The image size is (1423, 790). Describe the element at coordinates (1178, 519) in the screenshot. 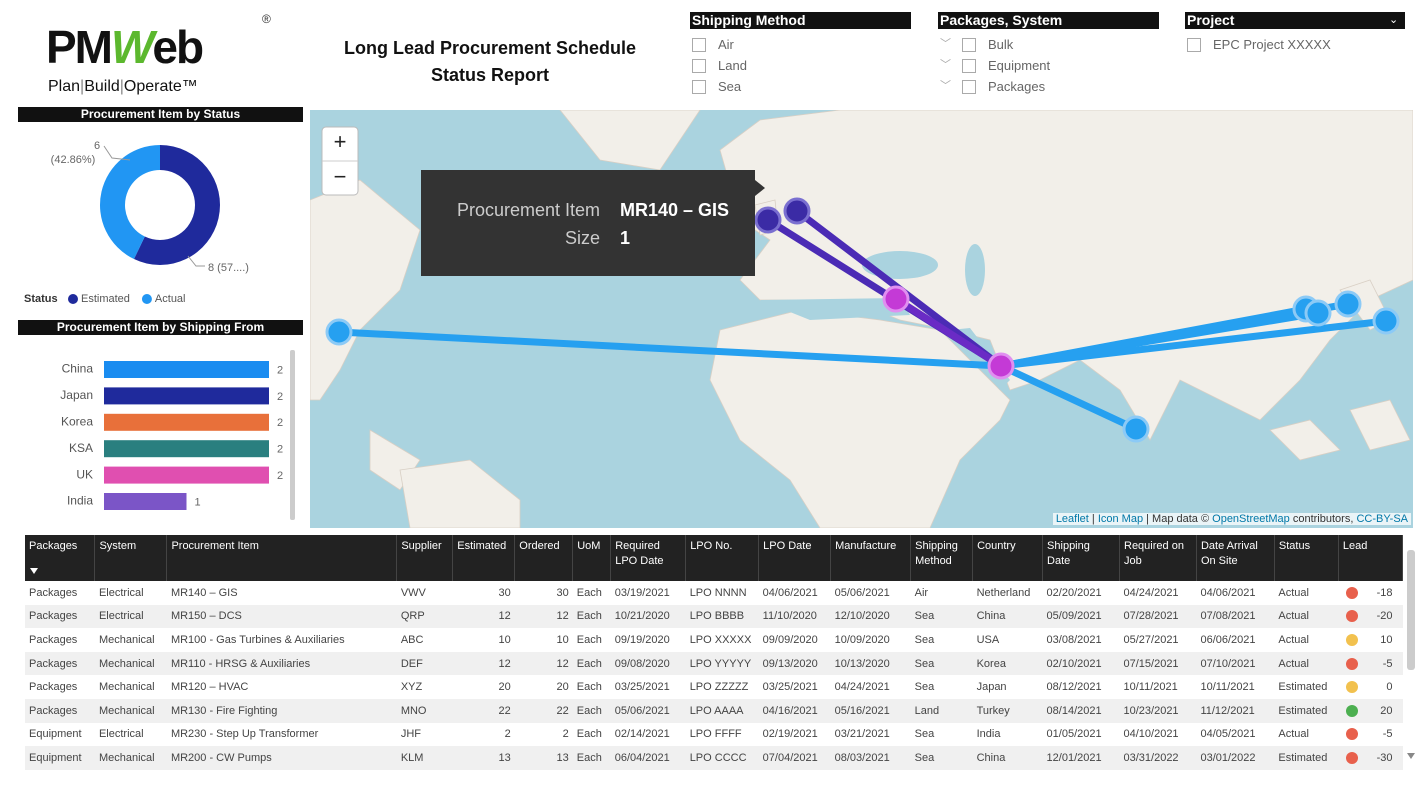

I see `attribution-text: | Map data ©` at that location.